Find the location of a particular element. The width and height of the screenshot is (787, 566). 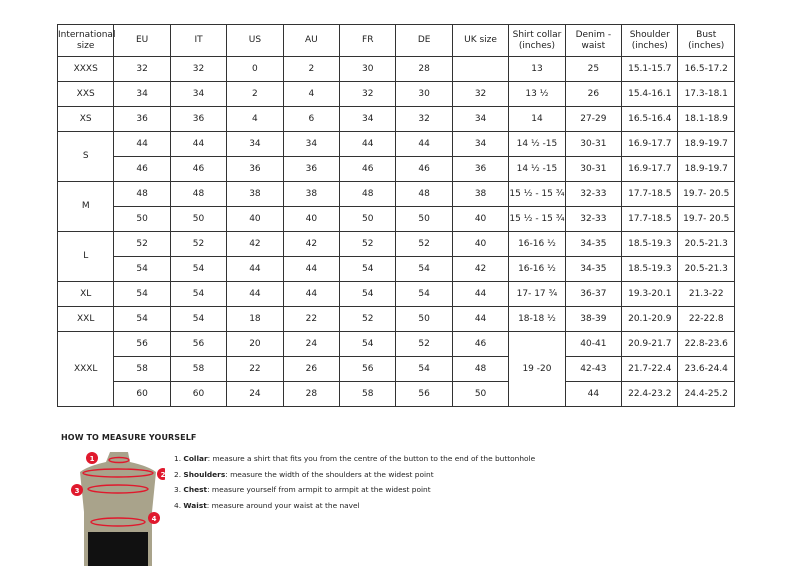

marker-3: 3 is located at coordinates (77, 491).